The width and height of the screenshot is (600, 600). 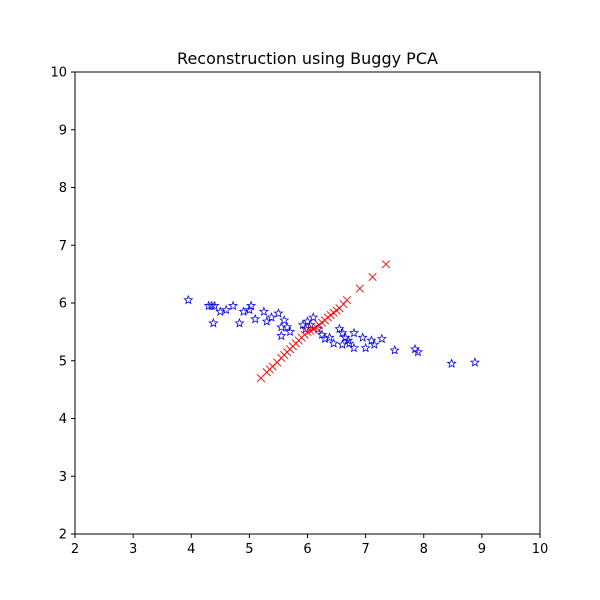 I want to click on x-tick-label: 10, so click(x=540, y=549).